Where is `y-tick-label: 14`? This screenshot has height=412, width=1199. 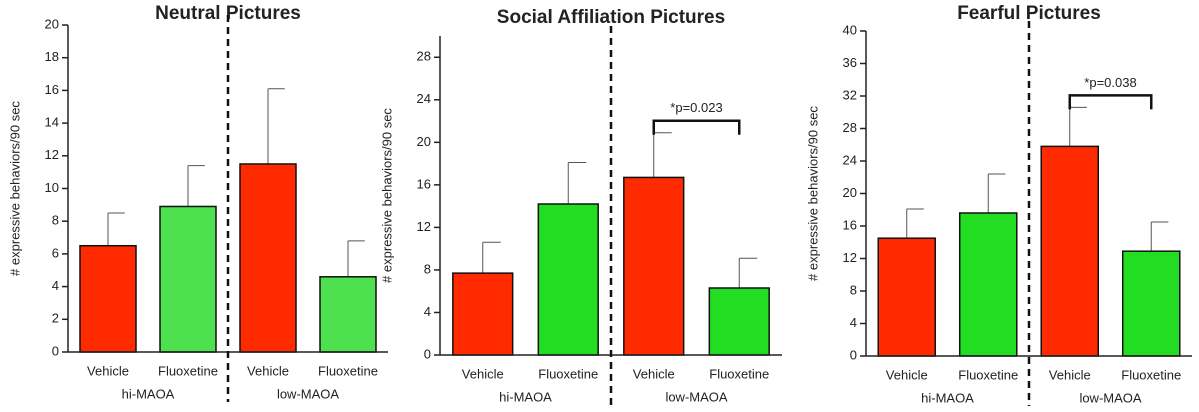
y-tick-label: 14 is located at coordinates (52, 122).